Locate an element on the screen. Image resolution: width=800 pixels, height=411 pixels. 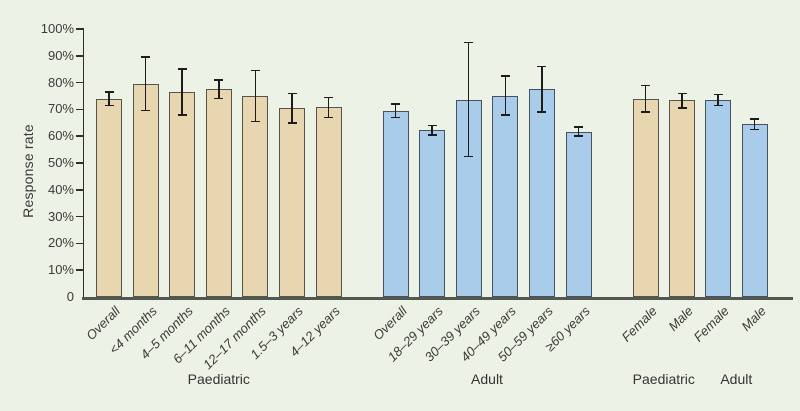
bar-paediatric-4-12-years is located at coordinates (328, 201).